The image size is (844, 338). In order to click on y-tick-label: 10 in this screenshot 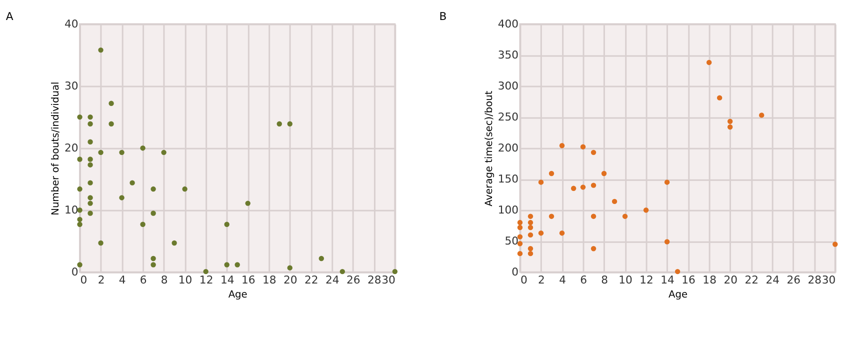, I will do `click(71, 210)`.